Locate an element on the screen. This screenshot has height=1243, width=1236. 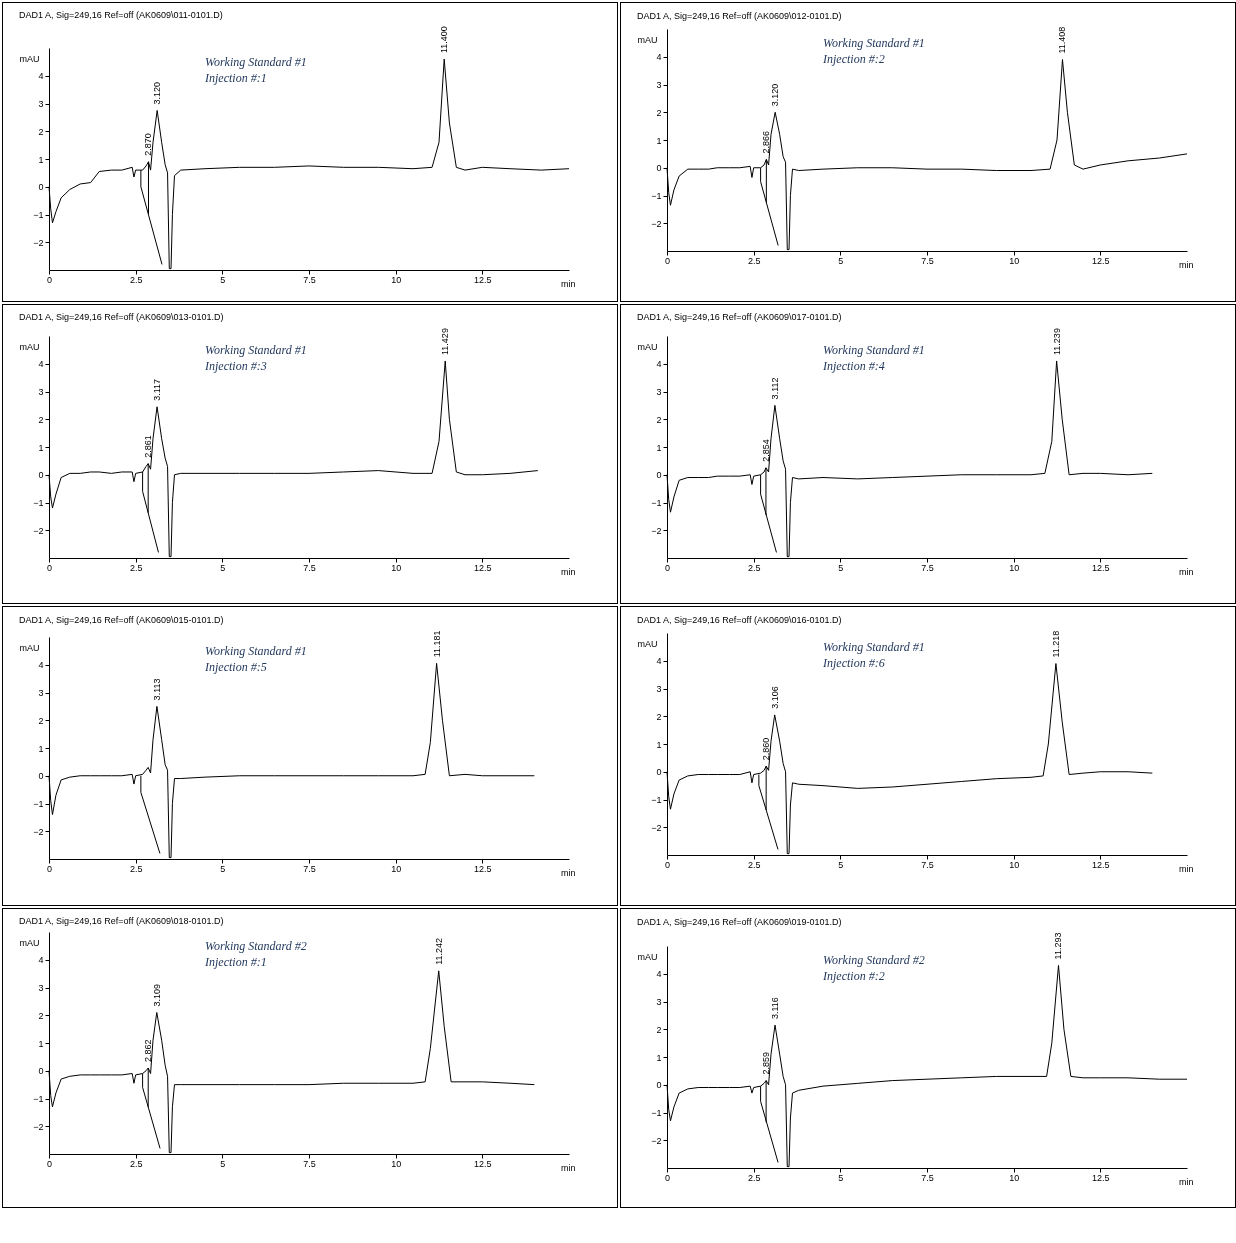
annotation: Injection #:4 is located at coordinates (853, 366).